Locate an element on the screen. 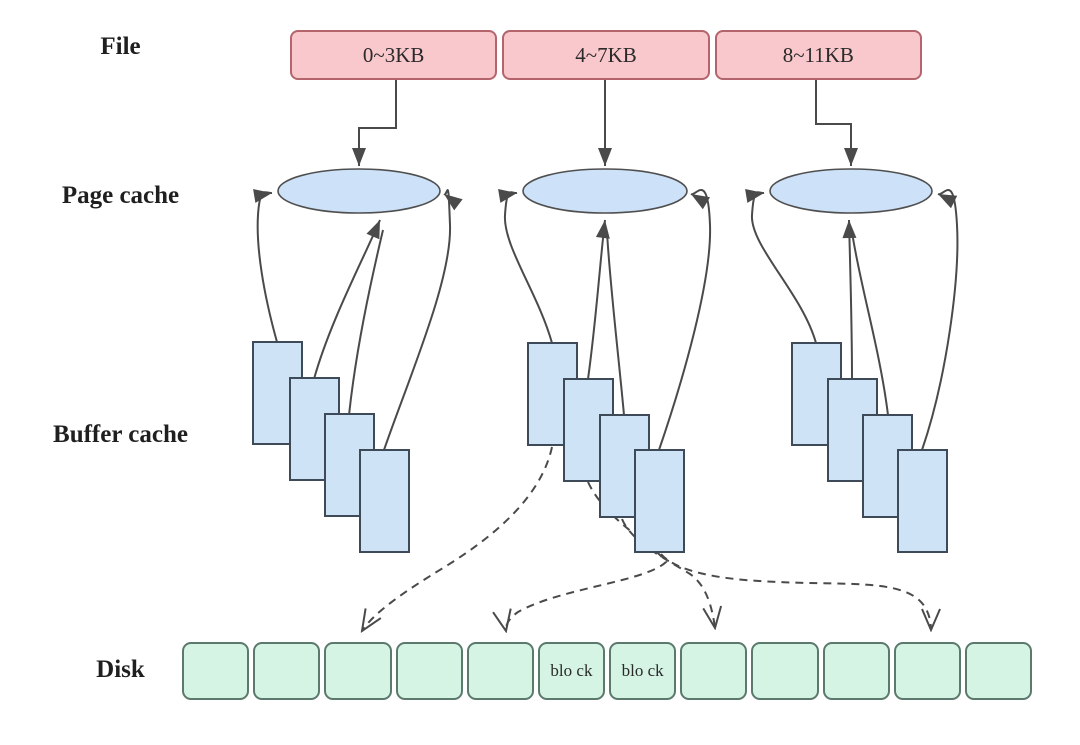 This screenshot has width=1080, height=745. file-segment: 4~7KB is located at coordinates (606, 55).